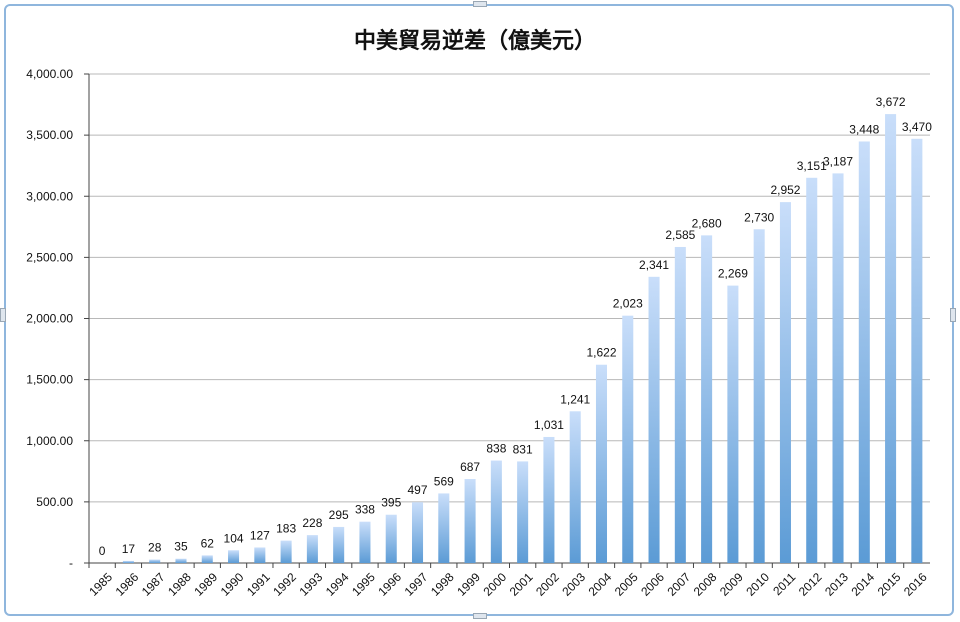 Image resolution: width=960 pixels, height=622 pixels. What do you see at coordinates (391, 503) in the screenshot?
I see `data-label: 395` at bounding box center [391, 503].